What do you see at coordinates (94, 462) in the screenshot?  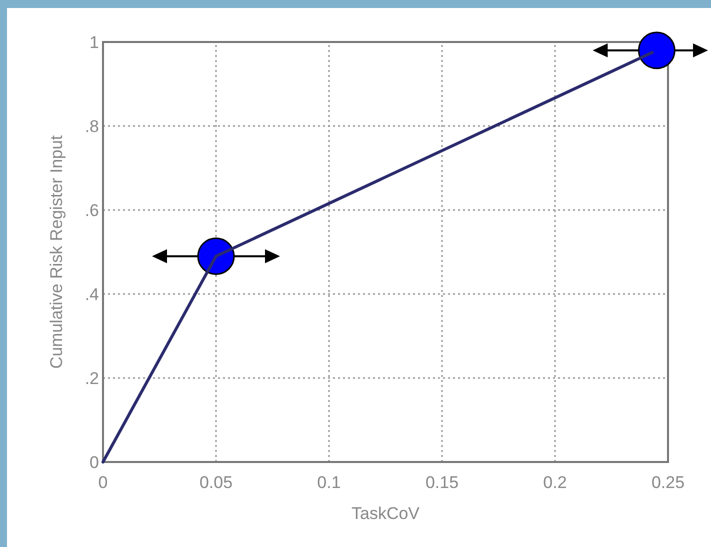 I see `y-tick-label: 0` at bounding box center [94, 462].